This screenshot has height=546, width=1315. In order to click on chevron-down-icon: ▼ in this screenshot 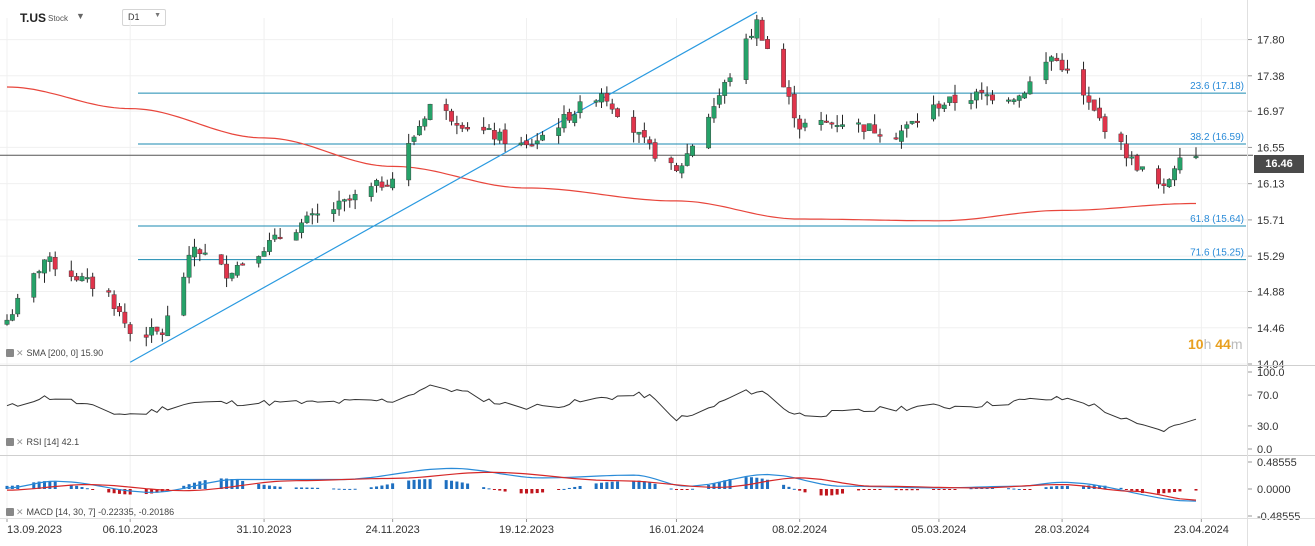, I will do `click(80, 16)`.